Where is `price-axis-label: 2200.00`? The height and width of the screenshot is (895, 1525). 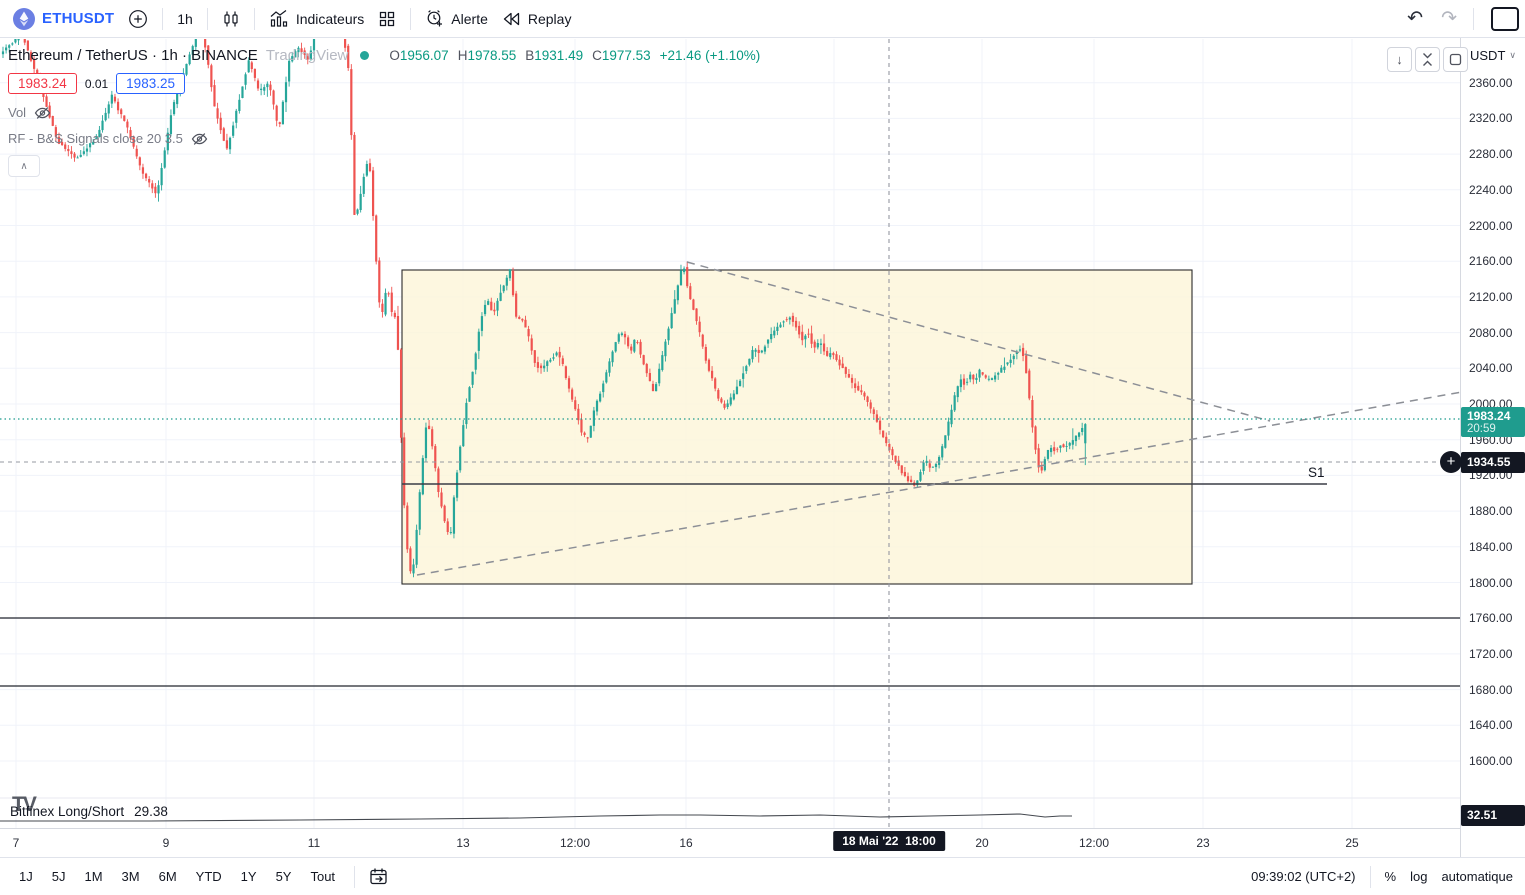 price-axis-label: 2200.00 is located at coordinates (1491, 225).